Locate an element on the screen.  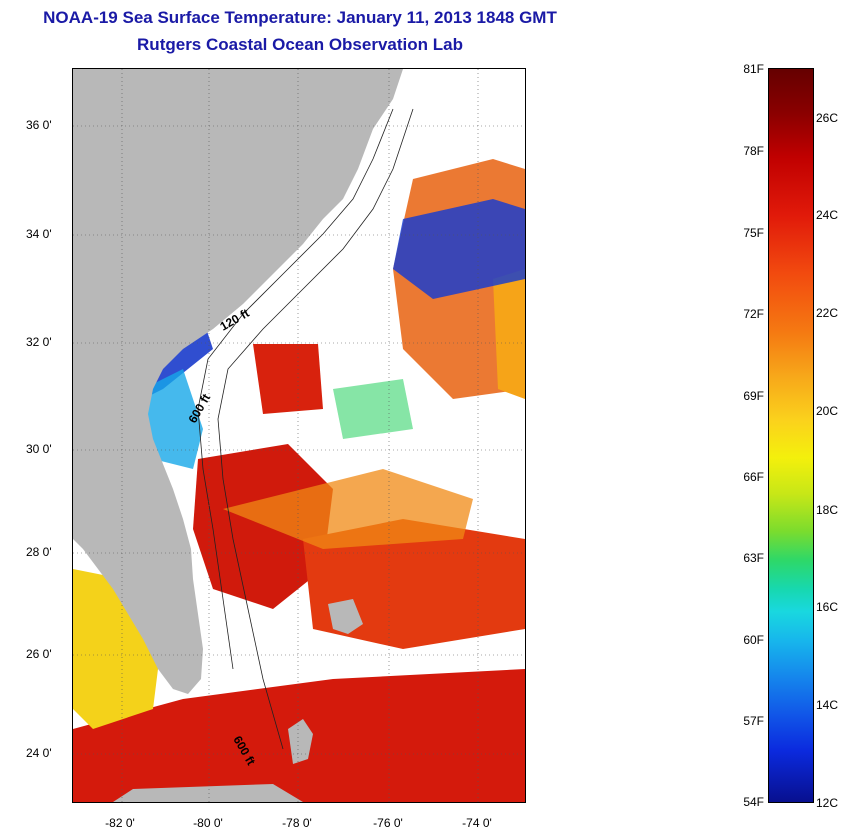
lat-label-36: 36 0' is located at coordinates (39, 125).